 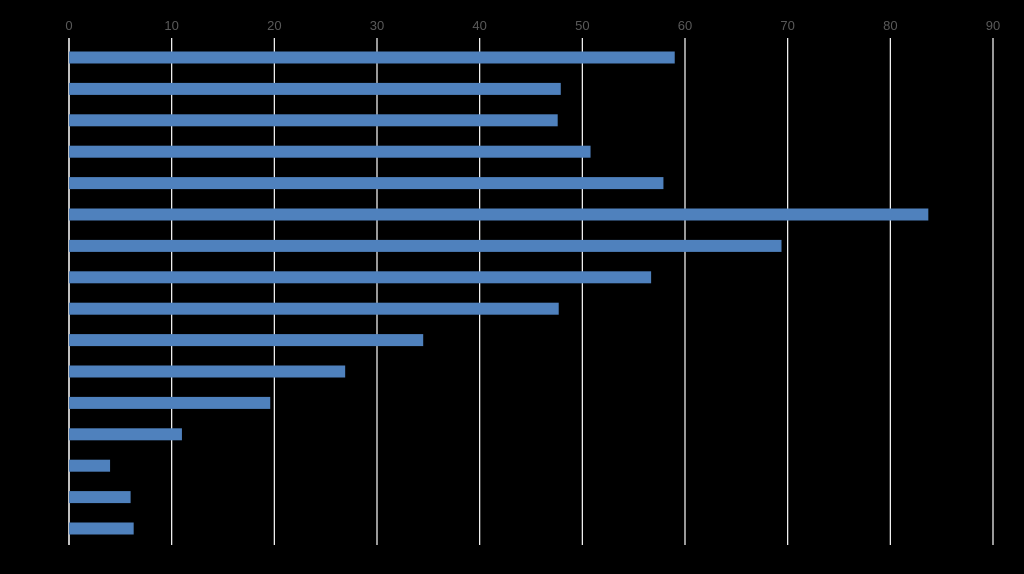 What do you see at coordinates (890, 25) in the screenshot?
I see `x-tick-label: 80` at bounding box center [890, 25].